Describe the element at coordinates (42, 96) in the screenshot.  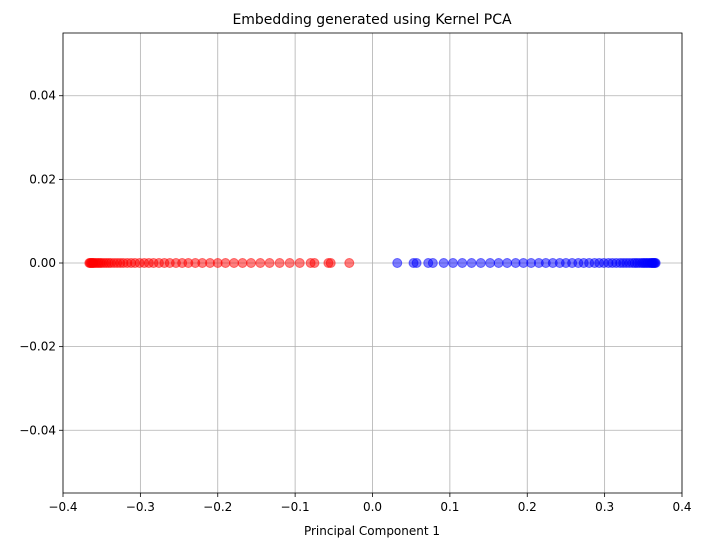
I see `y-tick-label: 0.04` at that location.